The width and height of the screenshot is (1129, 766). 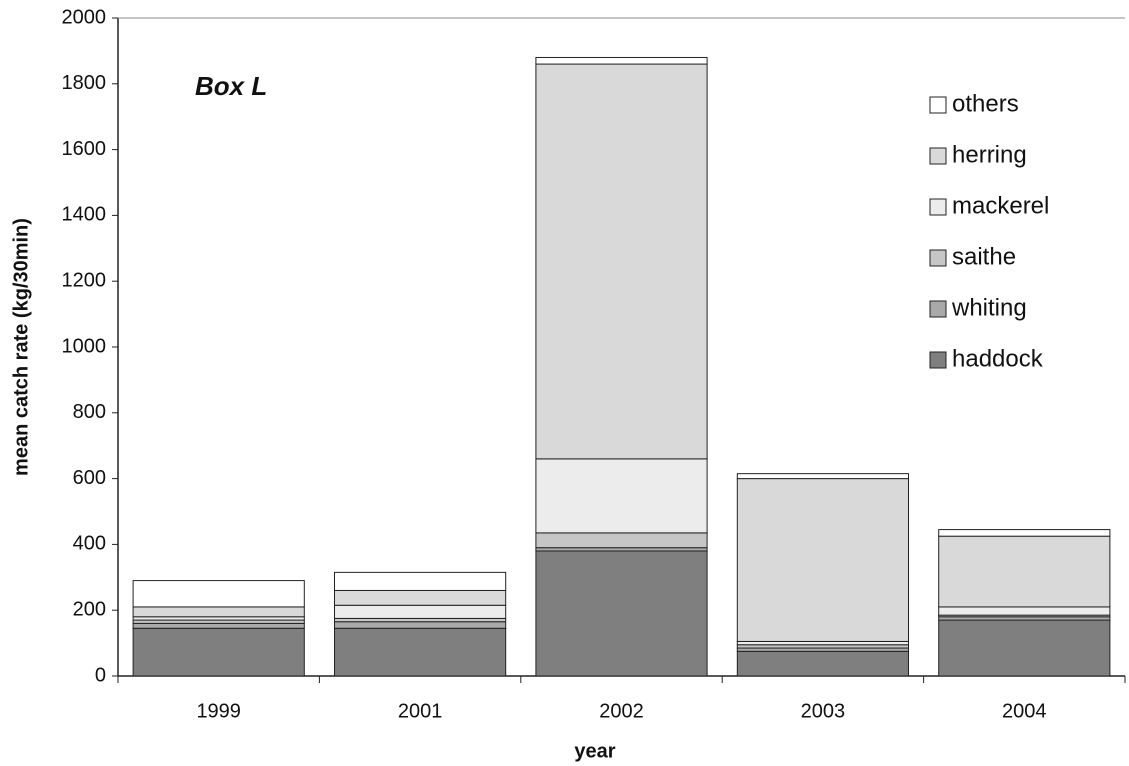 I want to click on legend-label: others, so click(x=985, y=103).